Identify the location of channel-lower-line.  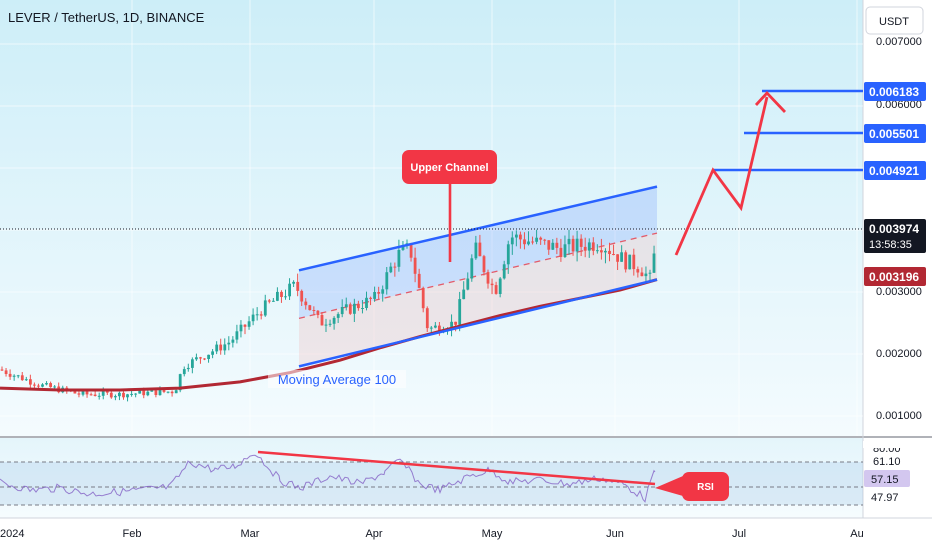
(478, 323).